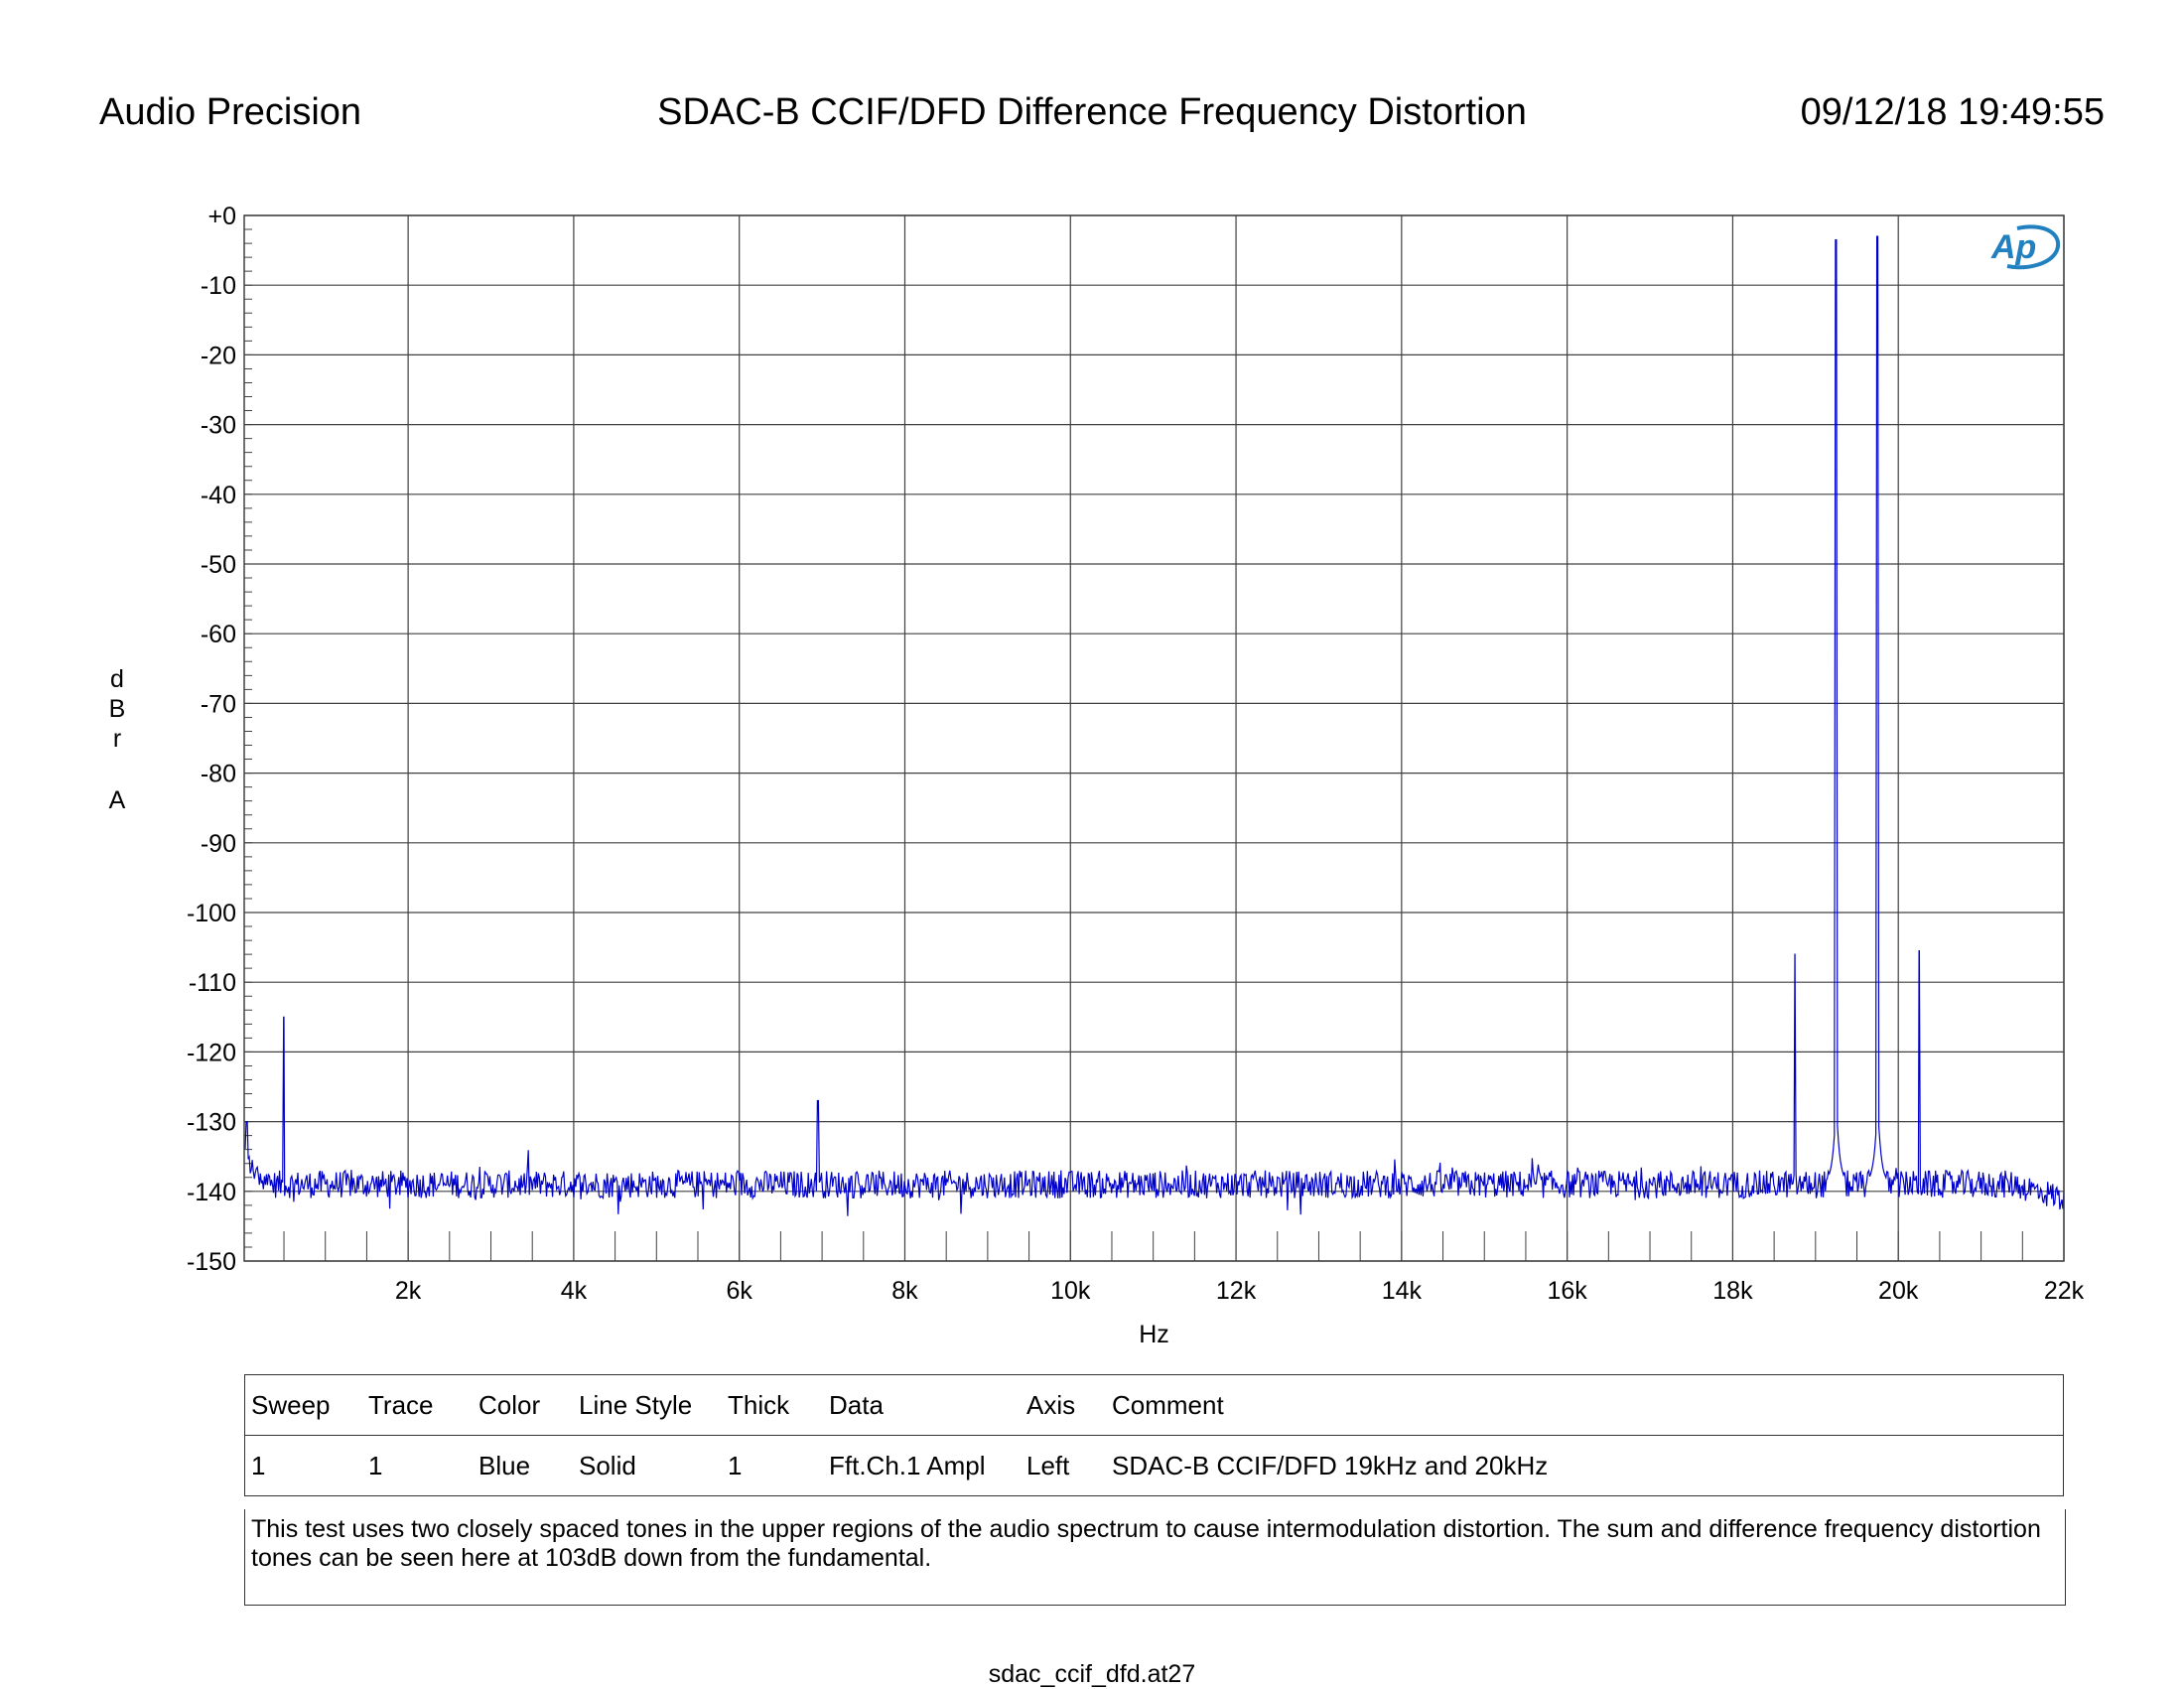  What do you see at coordinates (1048, 1465) in the screenshot?
I see `legend-cell: Left` at bounding box center [1048, 1465].